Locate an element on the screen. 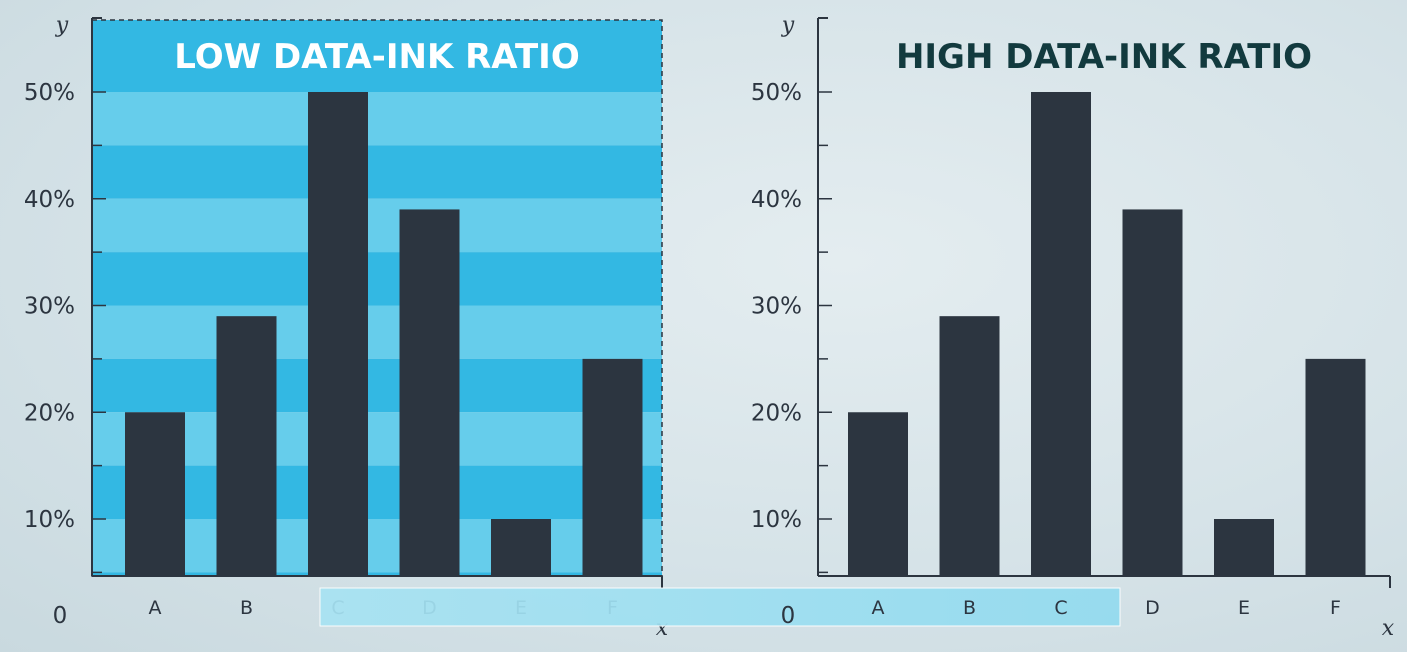  x-tick-label: E is located at coordinates (1244, 608).